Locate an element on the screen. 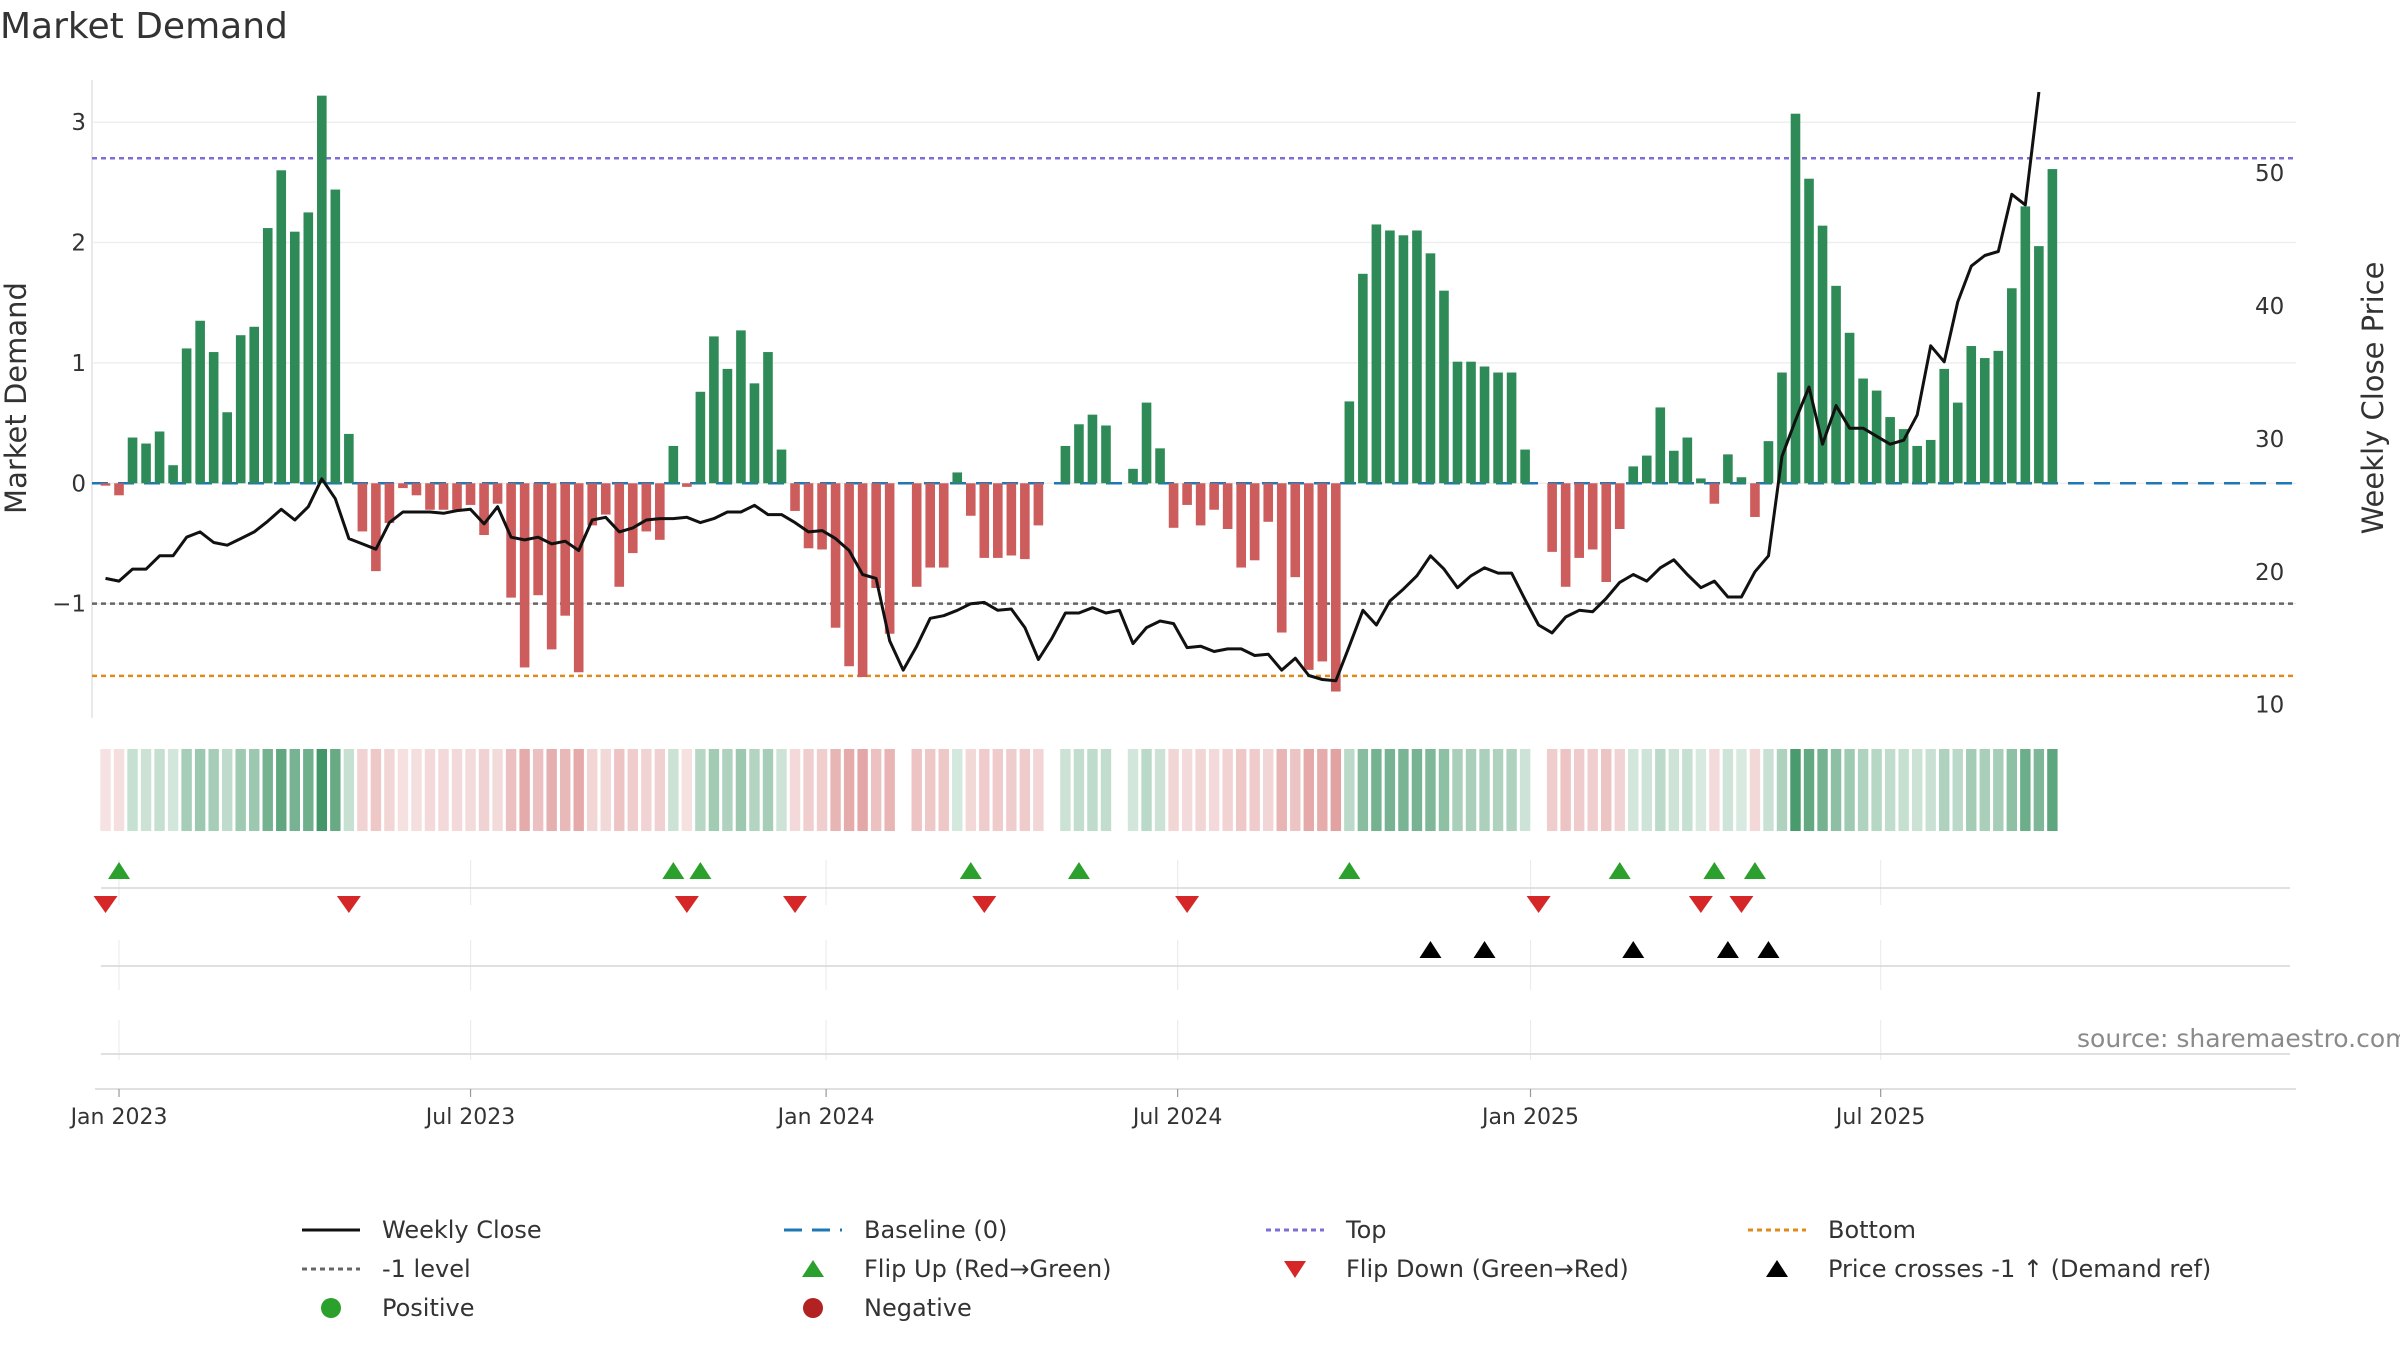 Image resolution: width=2400 pixels, height=1350 pixels. y-tick-label: 3 is located at coordinates (78, 123).